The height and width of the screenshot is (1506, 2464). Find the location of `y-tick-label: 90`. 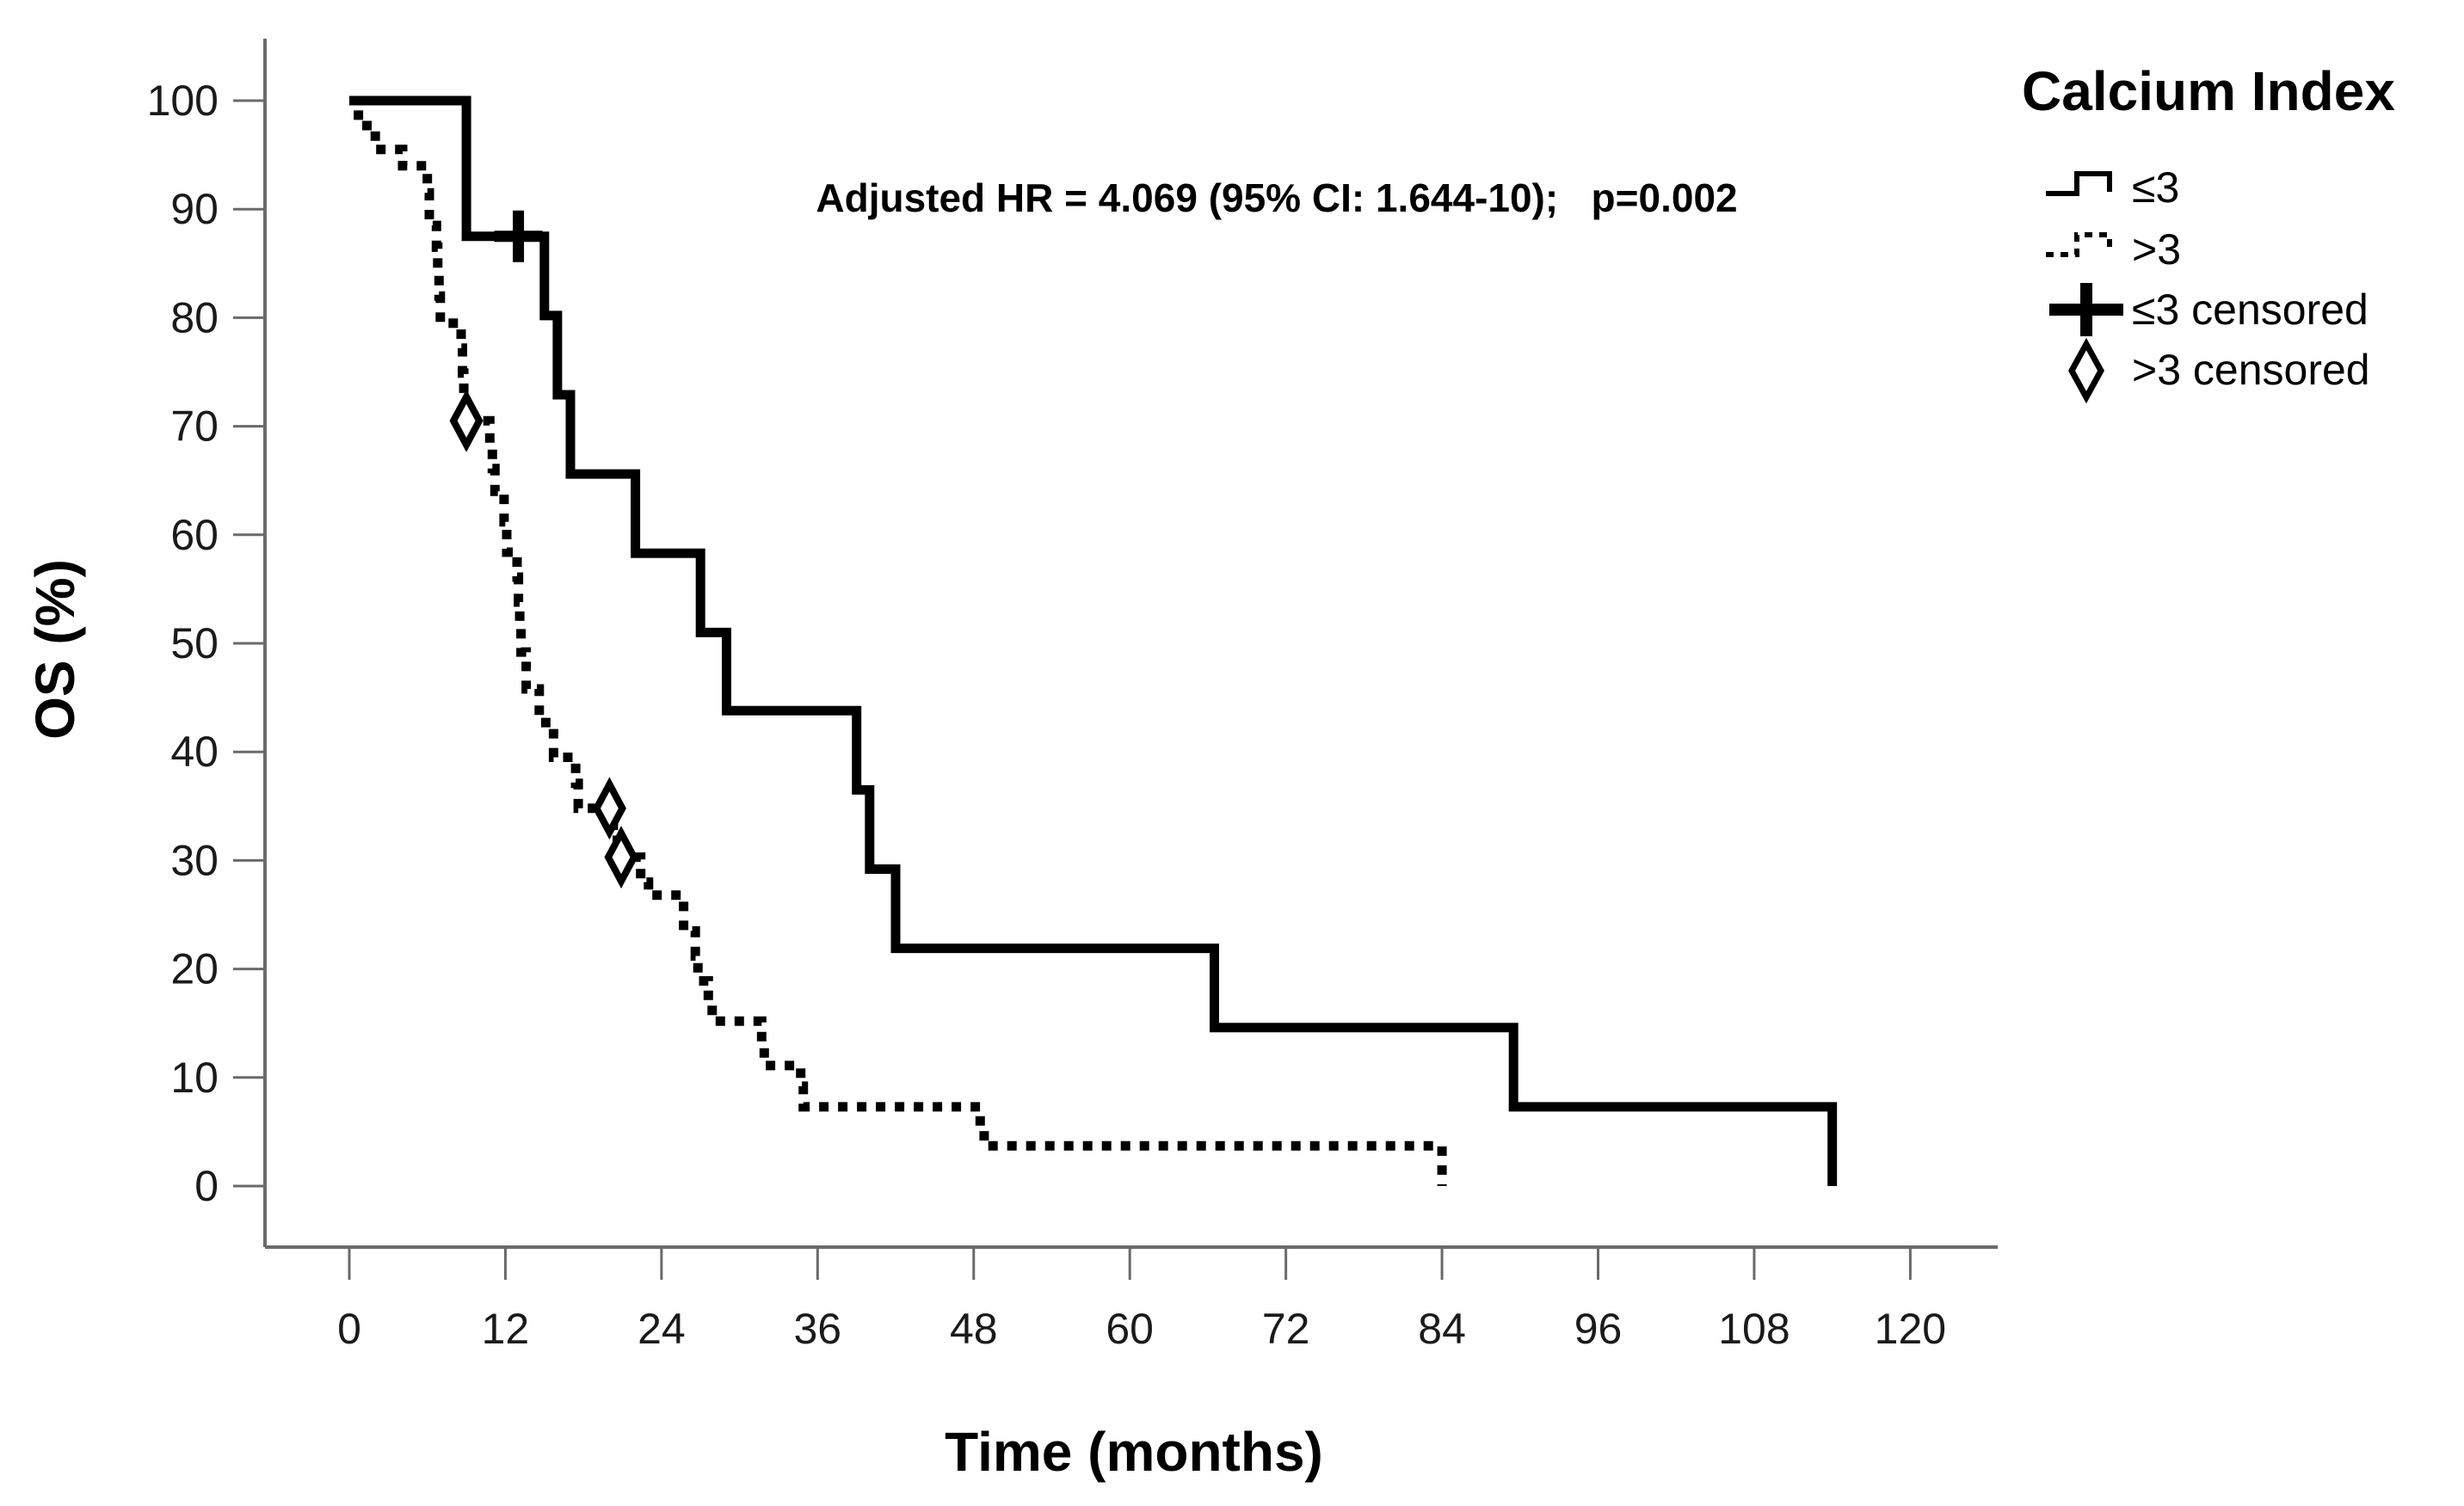

y-tick-label: 90 is located at coordinates (195, 209).